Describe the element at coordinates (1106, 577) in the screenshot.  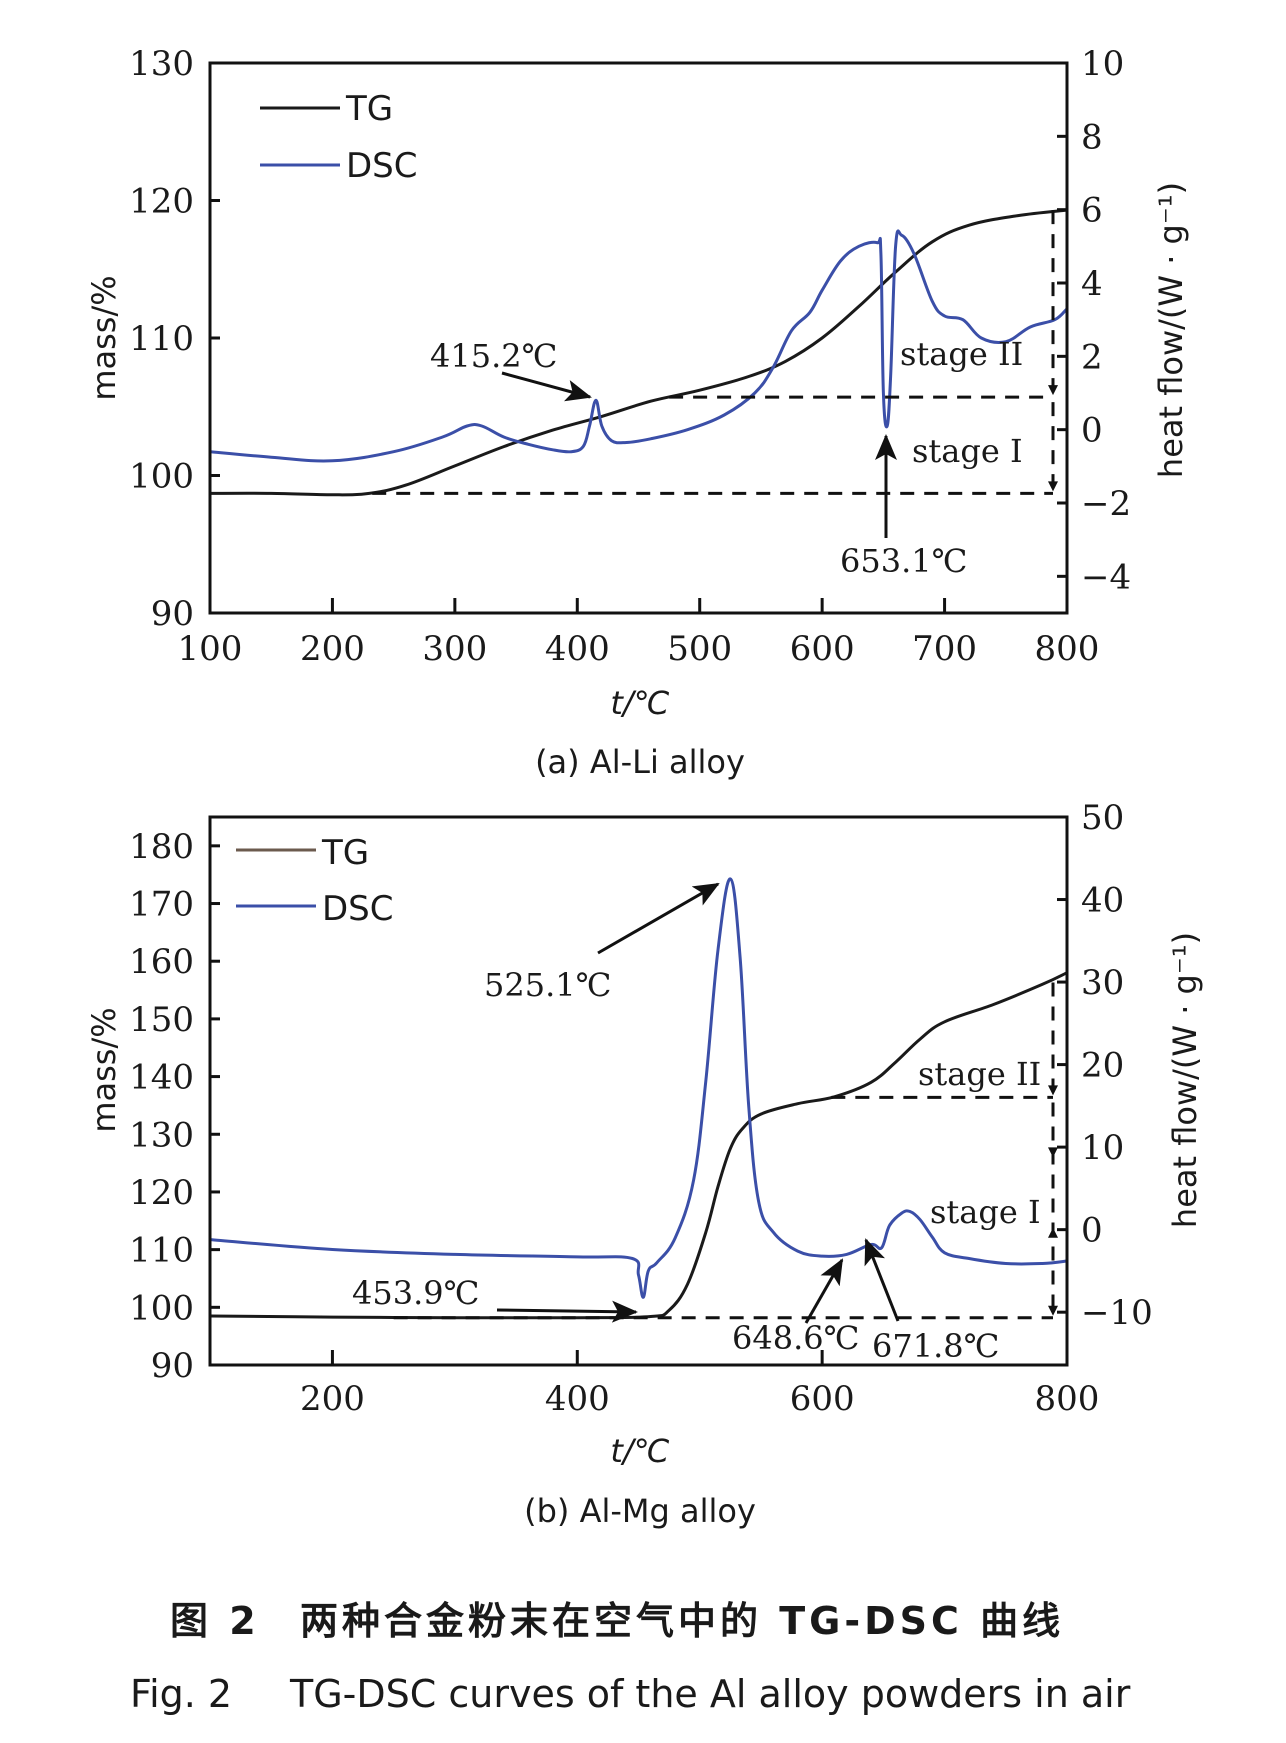
I see `y-right-tick-label: −4` at that location.